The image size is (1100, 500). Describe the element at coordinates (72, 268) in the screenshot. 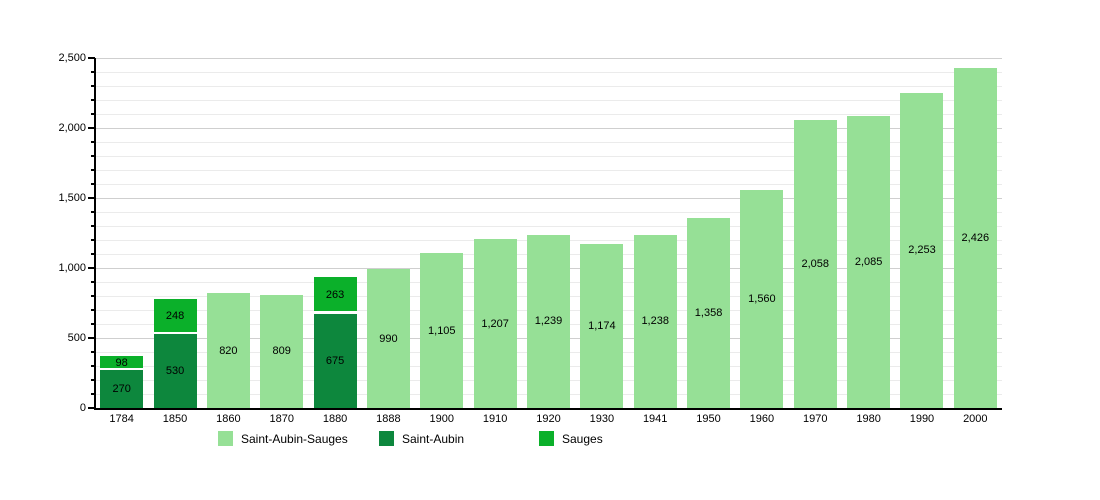

I see `y-axis-label: 1,000` at that location.